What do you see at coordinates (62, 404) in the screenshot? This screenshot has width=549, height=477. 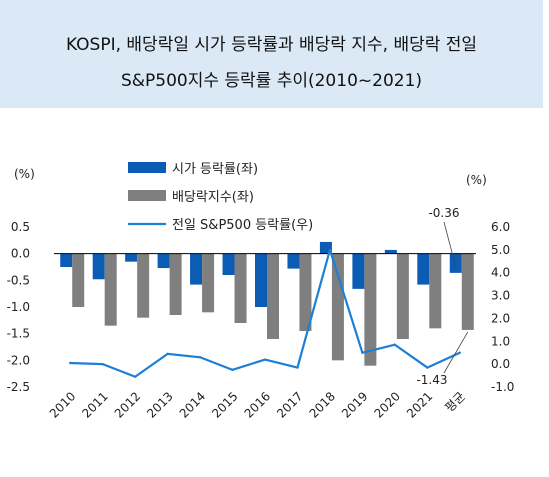 I see `x-tick-label: 2010` at bounding box center [62, 404].